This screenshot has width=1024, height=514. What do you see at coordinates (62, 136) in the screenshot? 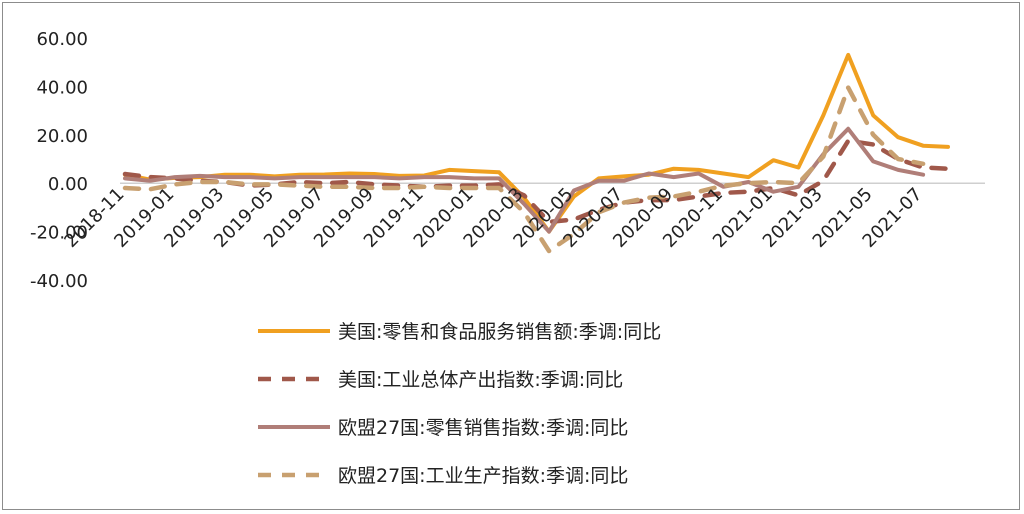
I see `y-tick-label: 20.00` at bounding box center [62, 136].